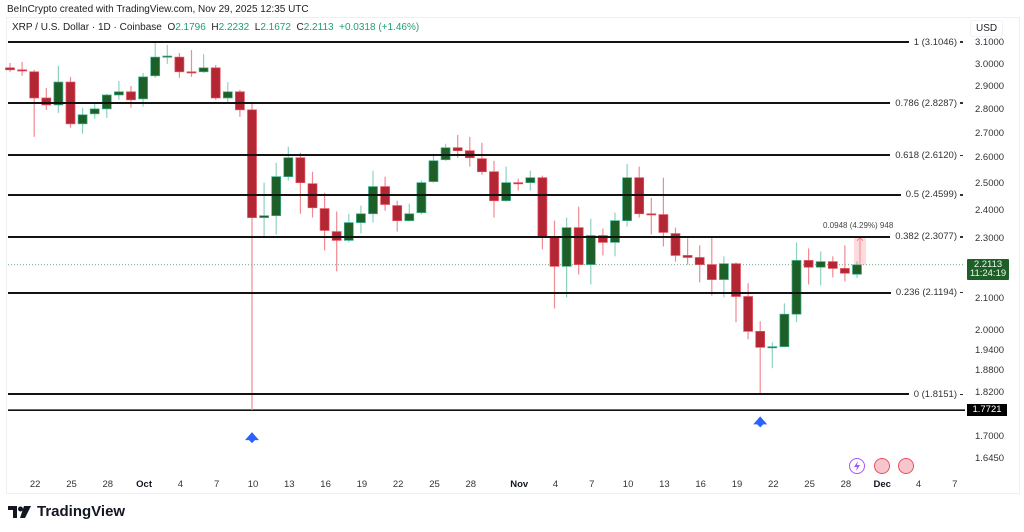 This screenshot has height=532, width=1024. Describe the element at coordinates (19, 511) in the screenshot. I see `tradingview-logo-icon` at that location.